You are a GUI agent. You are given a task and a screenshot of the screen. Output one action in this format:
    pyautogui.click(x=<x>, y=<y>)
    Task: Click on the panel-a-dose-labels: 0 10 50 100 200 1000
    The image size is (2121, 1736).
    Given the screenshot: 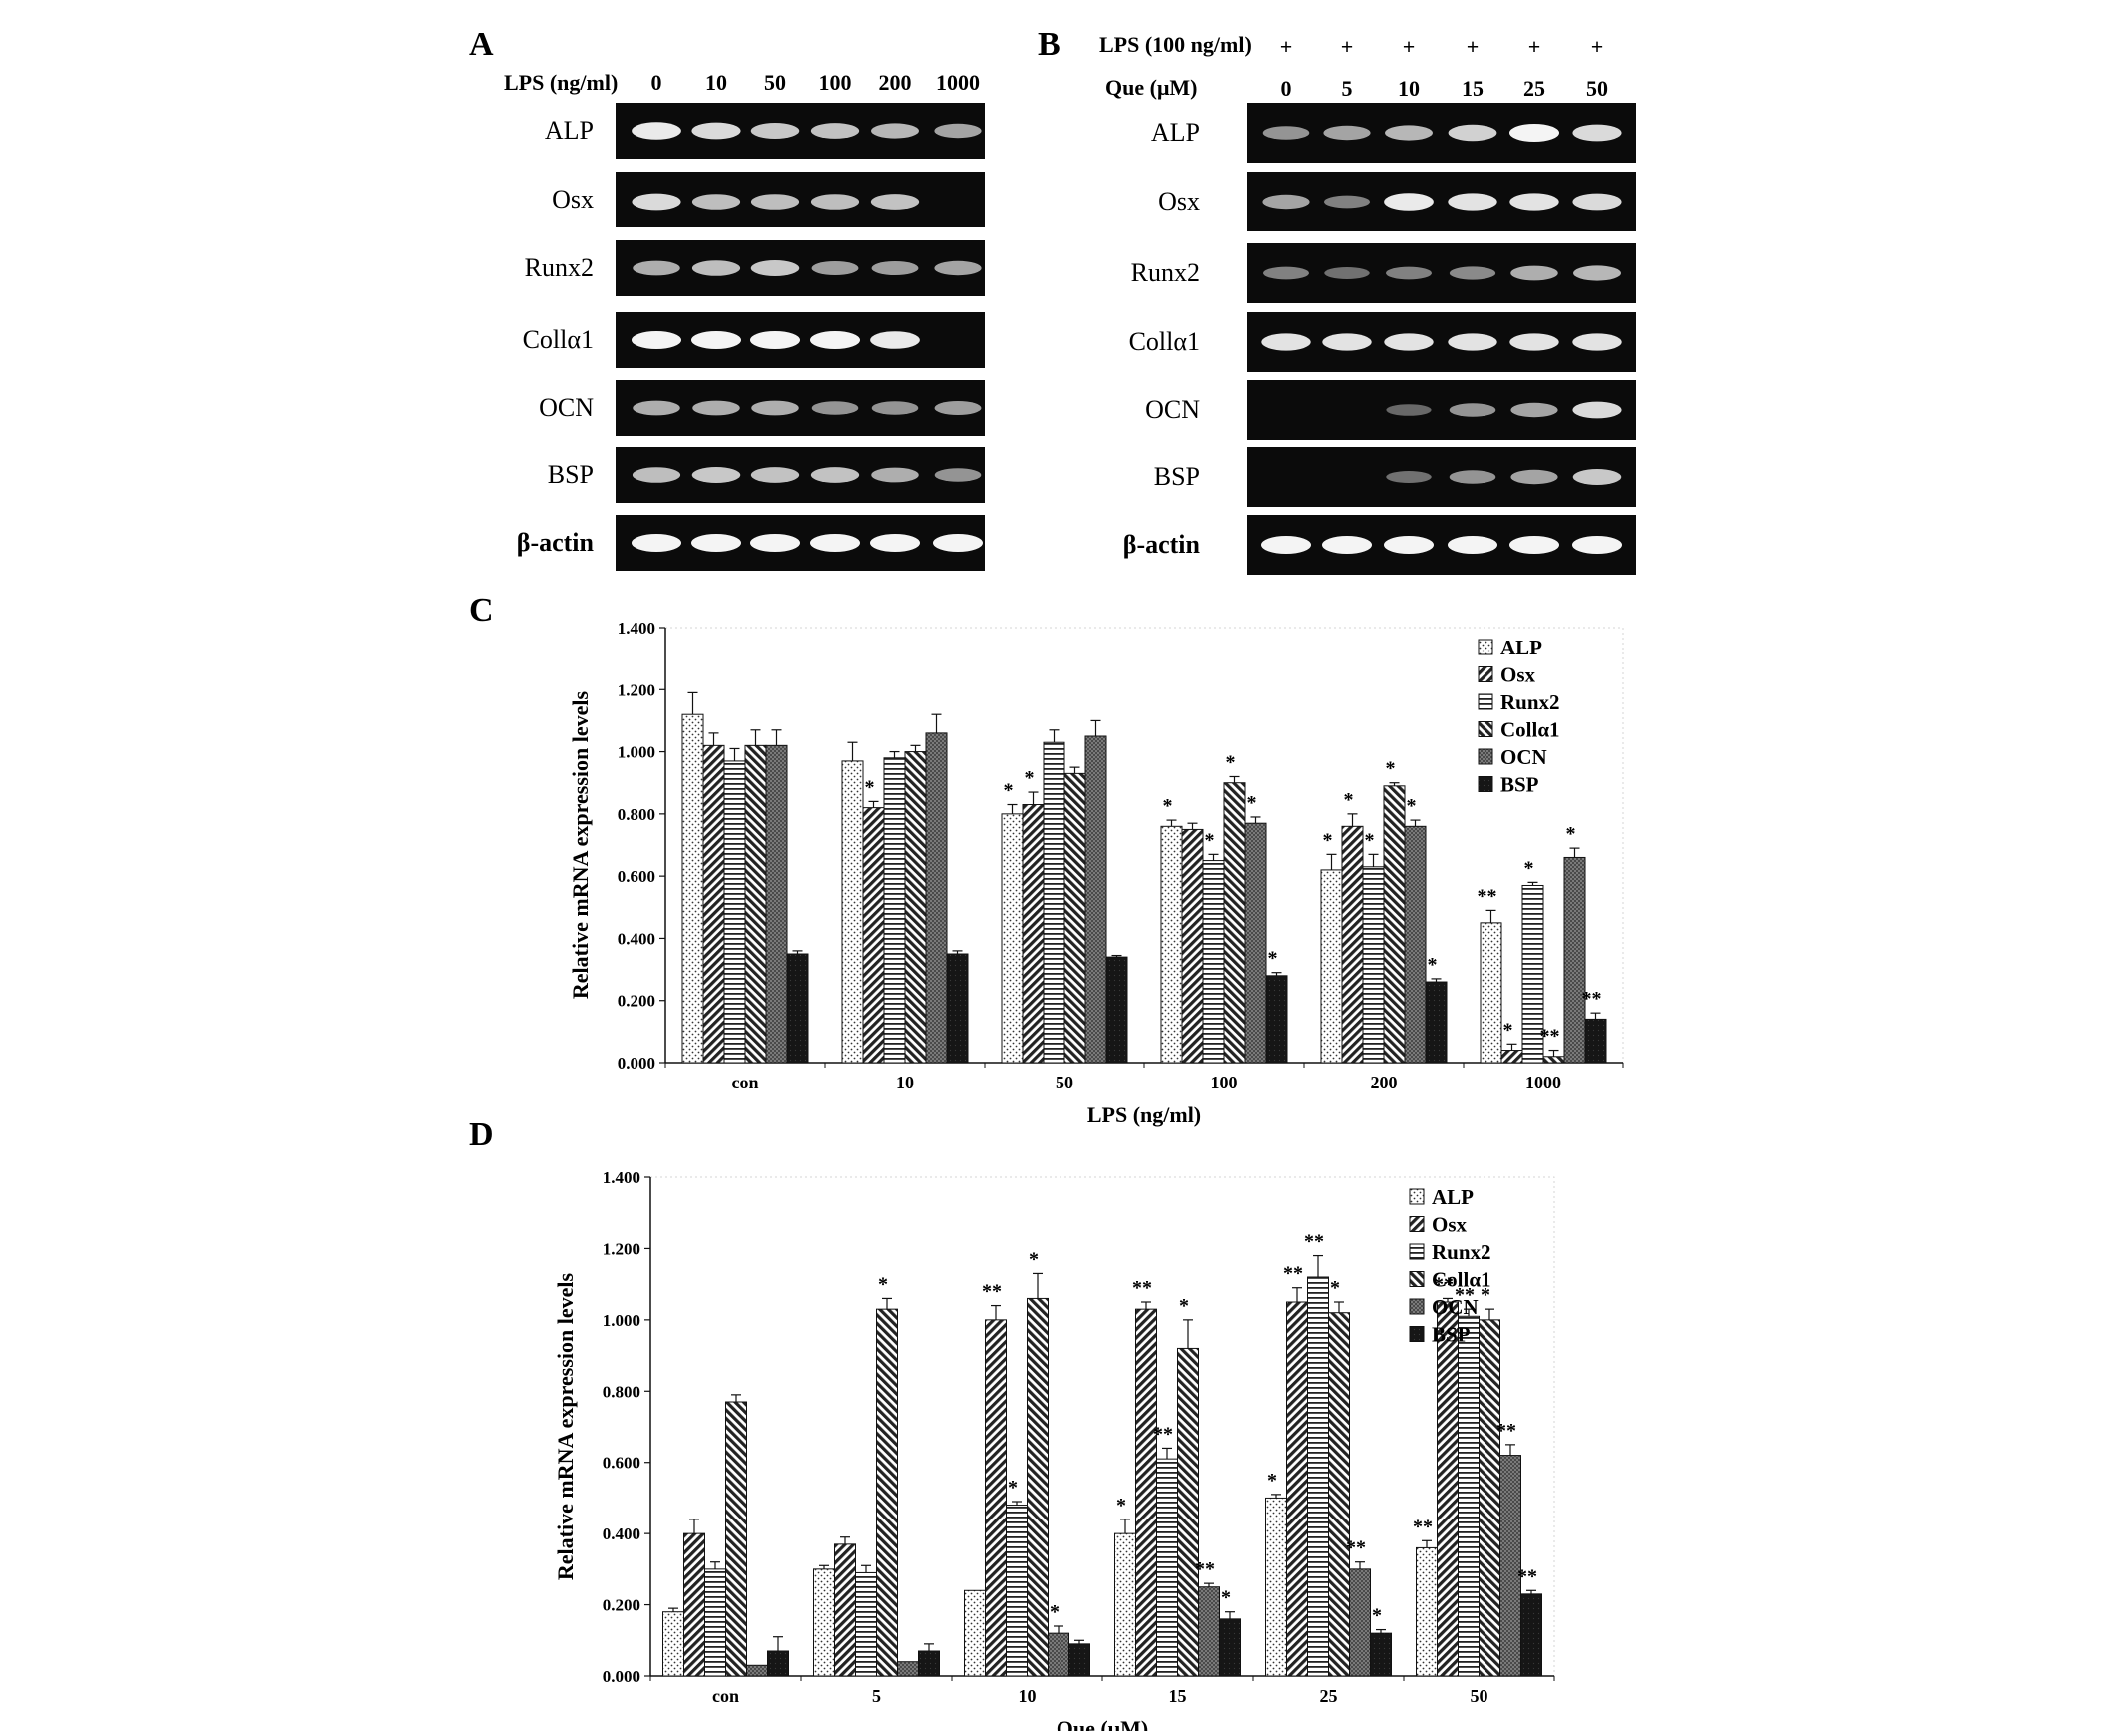 What is the action you would take?
    pyautogui.click(x=816, y=82)
    